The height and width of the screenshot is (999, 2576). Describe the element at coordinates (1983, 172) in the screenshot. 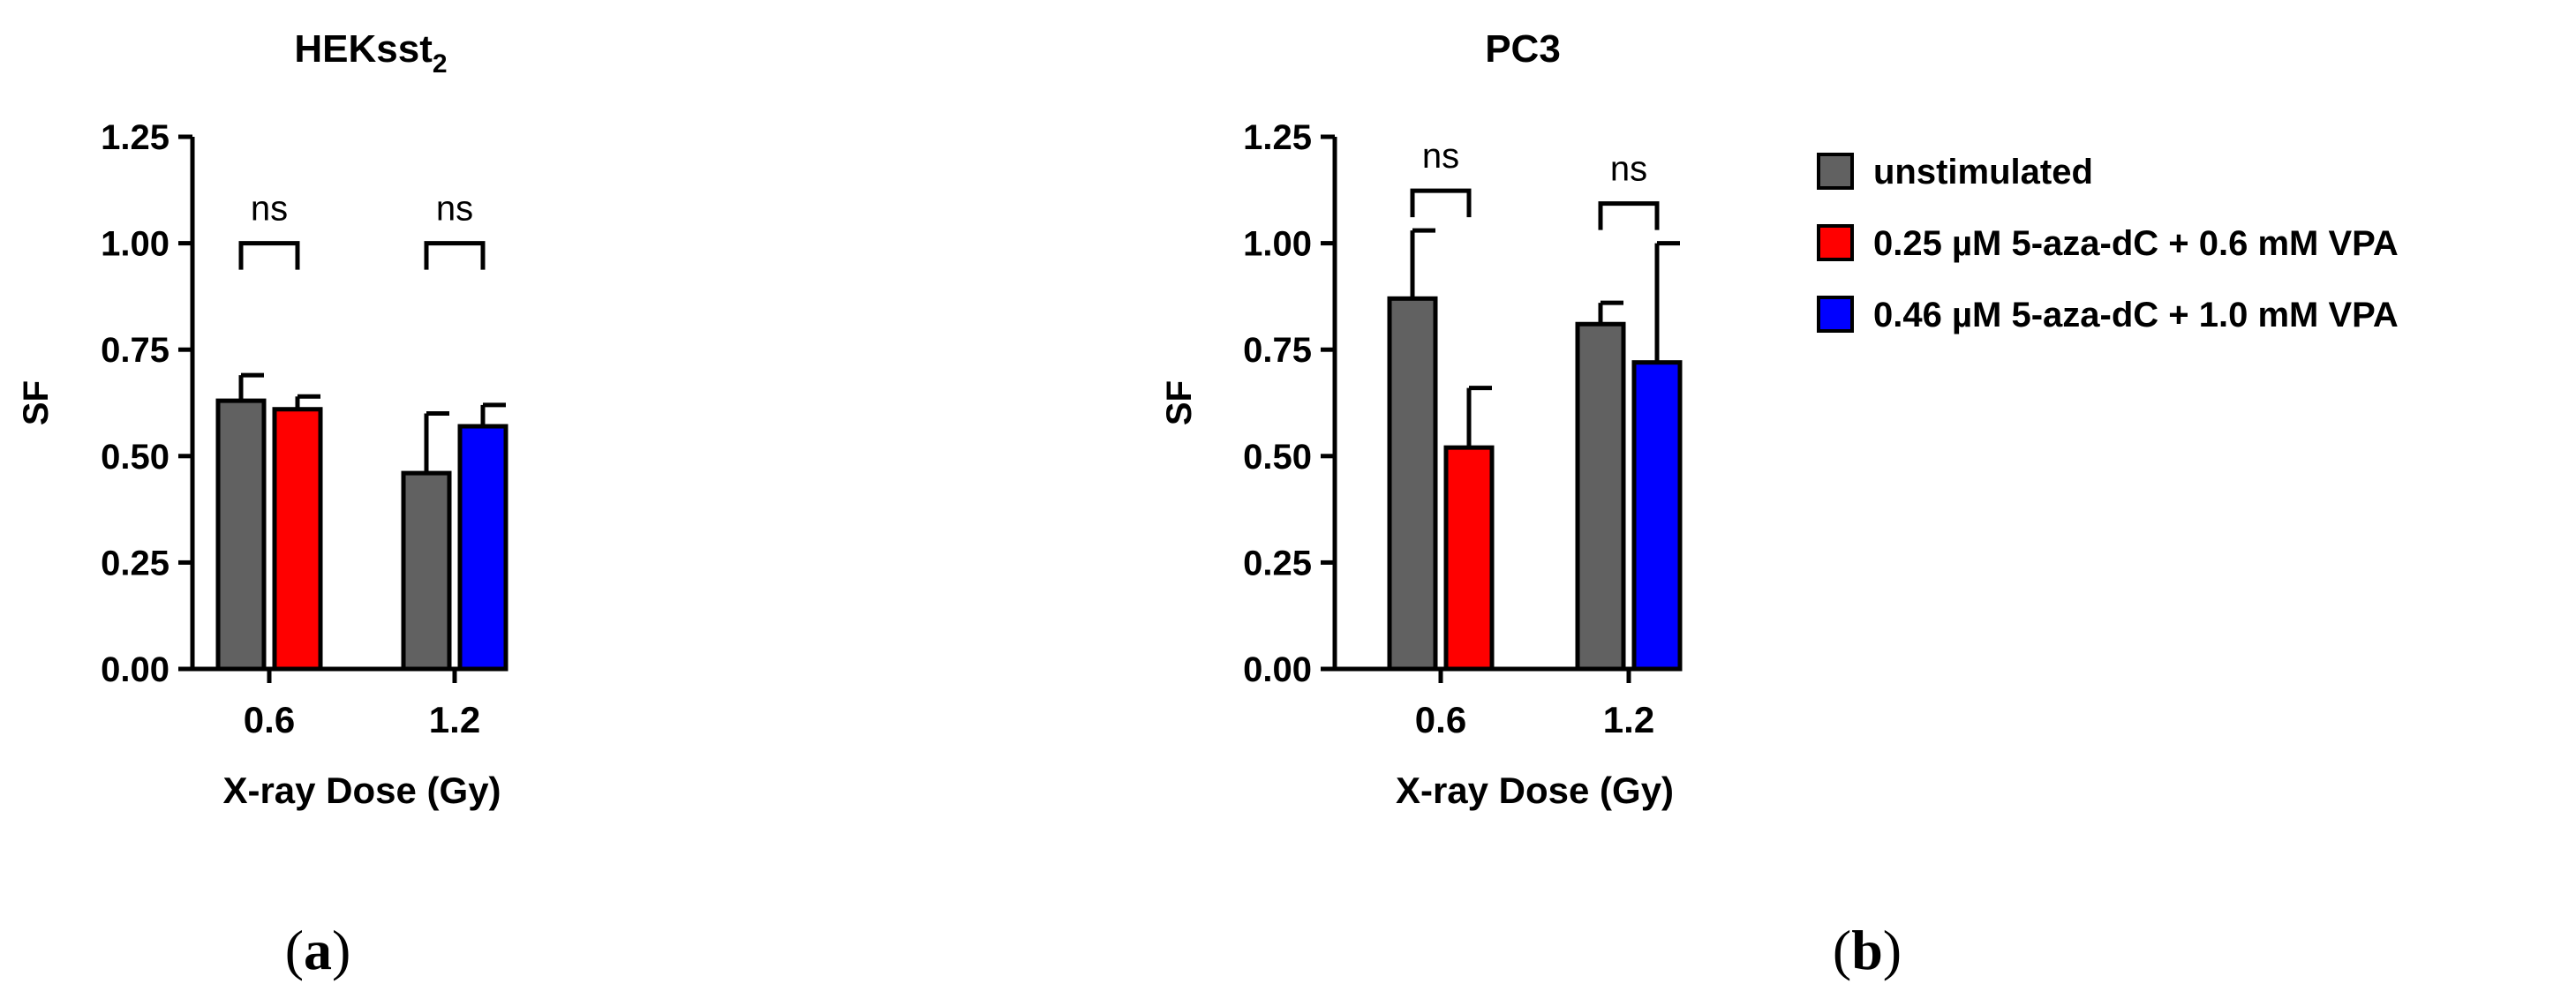

I see `legend-label-unstimulated: unstimulated` at that location.